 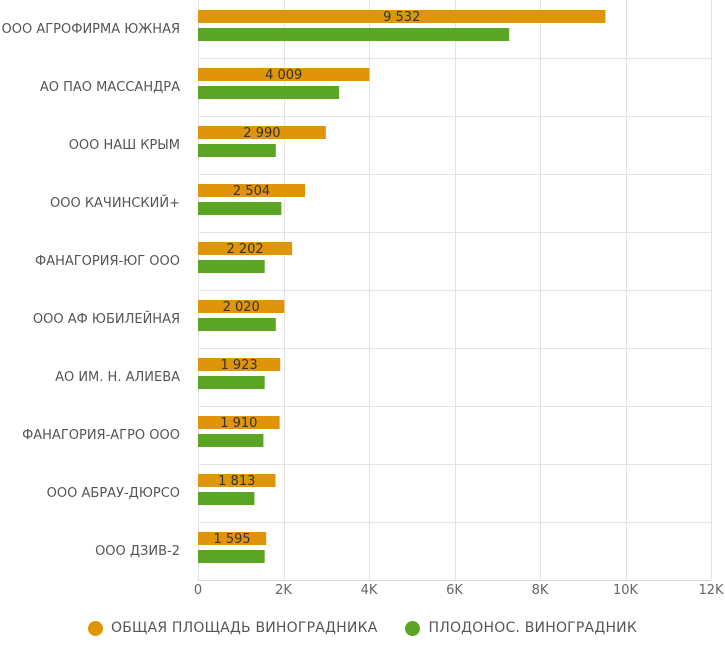 I want to click on x-axis-ticks: 0 2K 4K 6K 8K 10K 12K, so click(x=459, y=590).